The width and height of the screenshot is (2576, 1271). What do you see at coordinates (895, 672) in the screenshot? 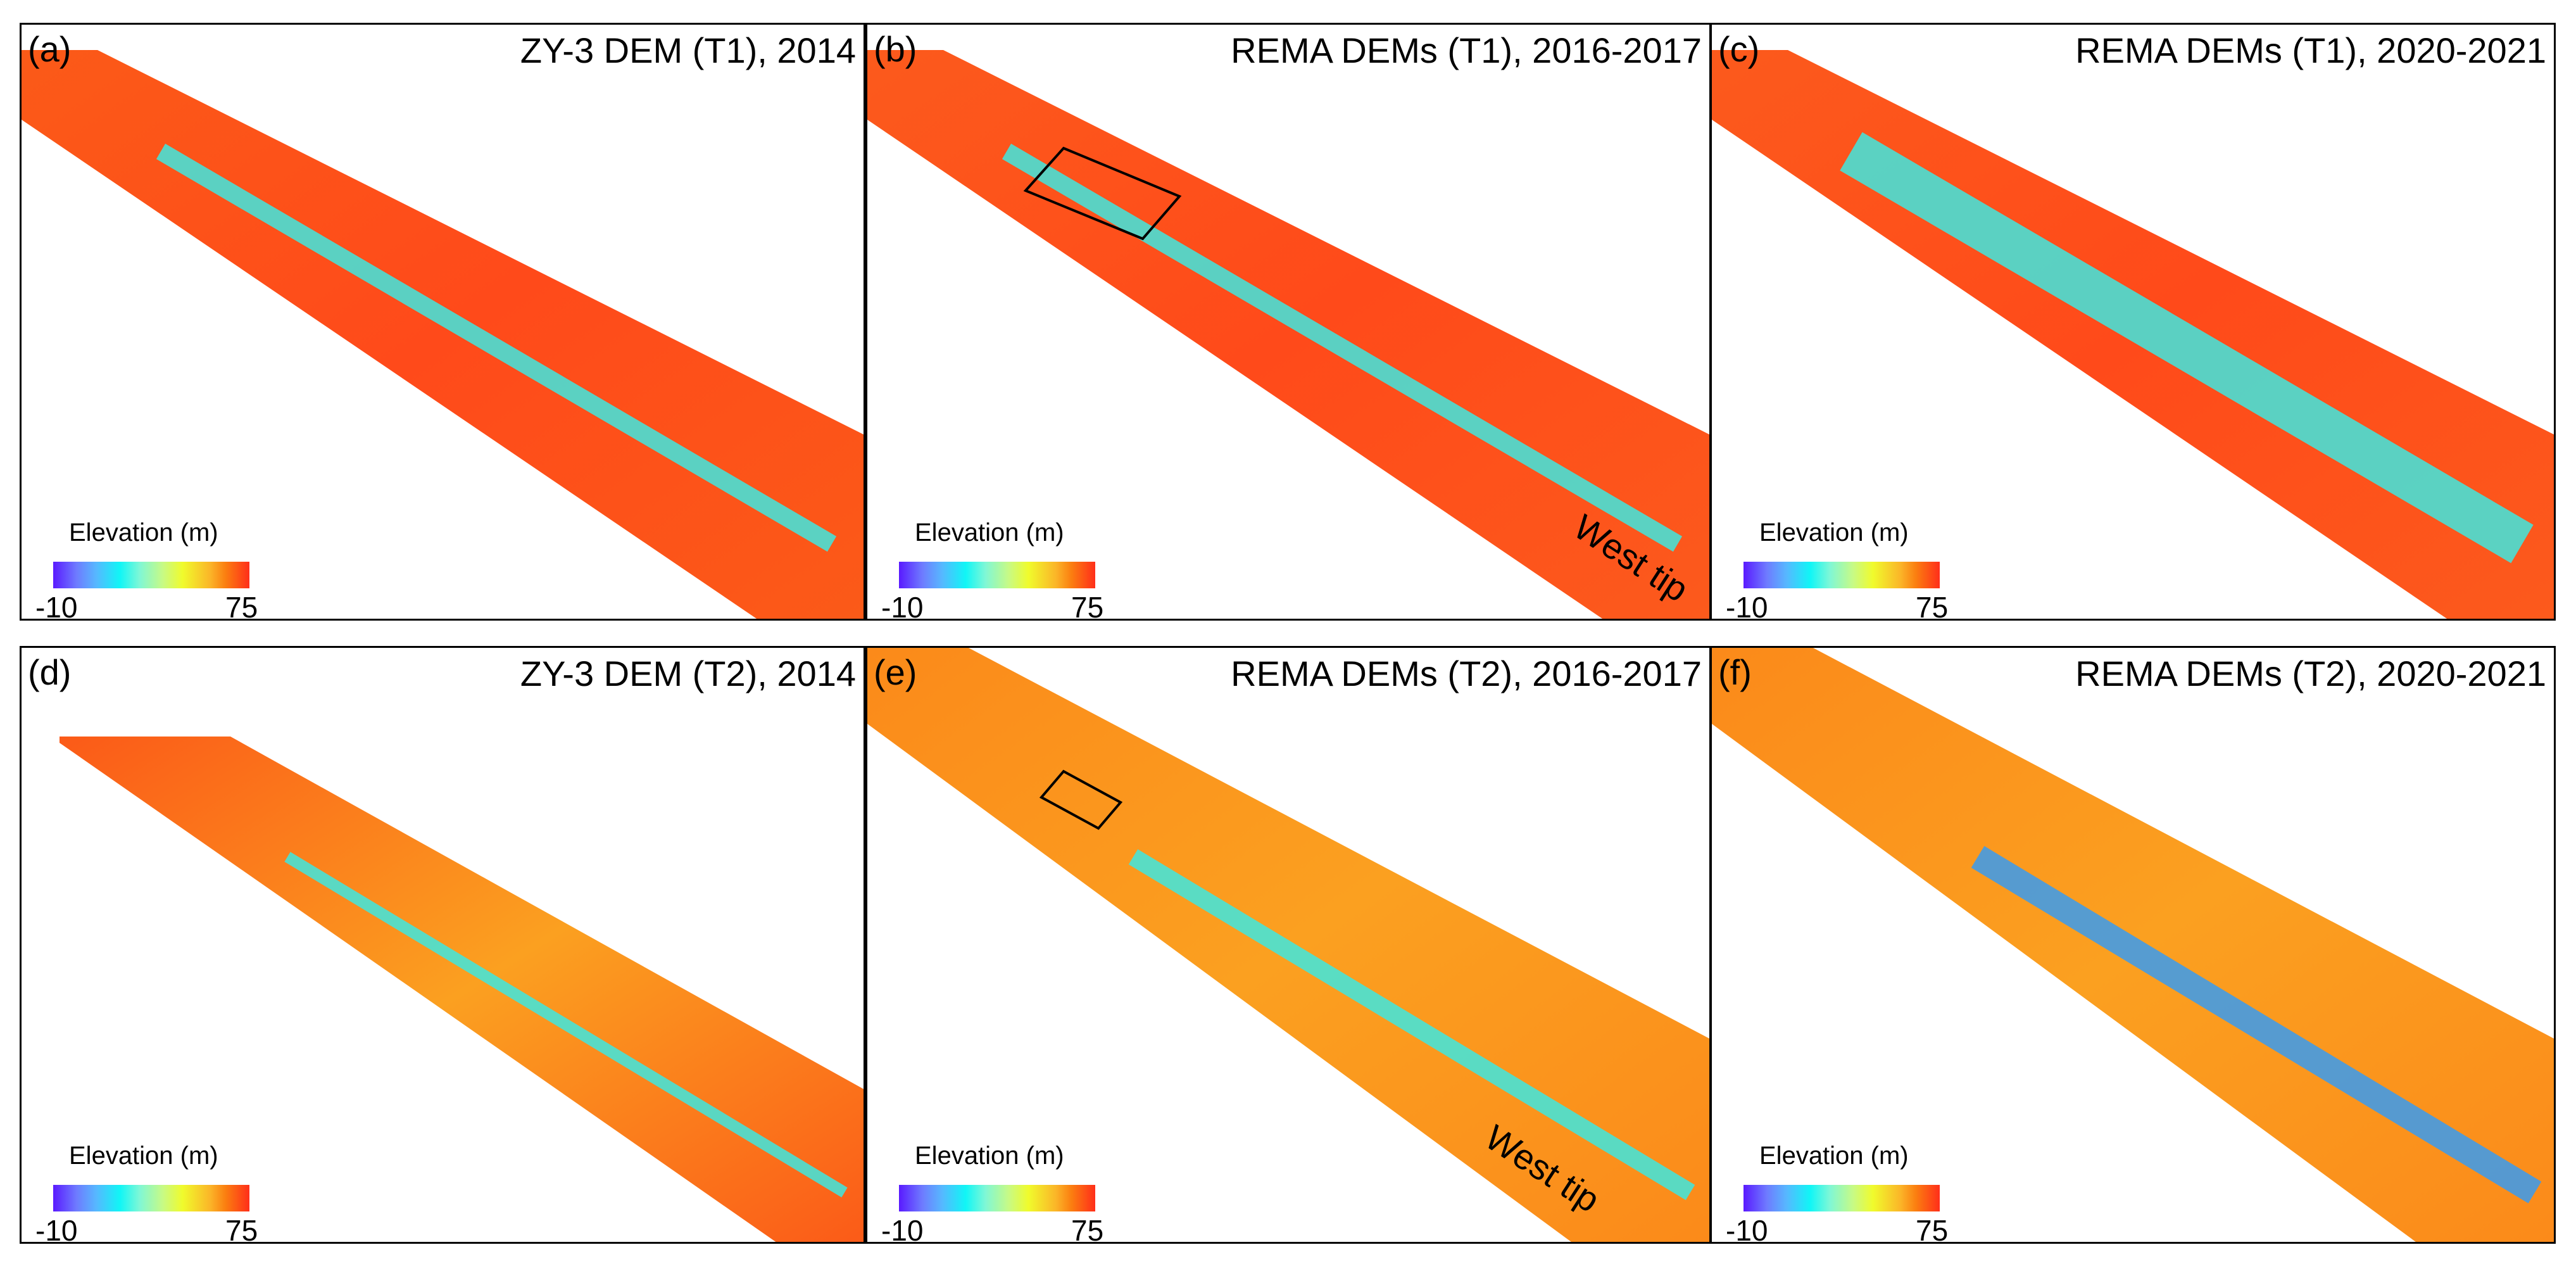
I see `panel-letter: (e)` at bounding box center [895, 672].